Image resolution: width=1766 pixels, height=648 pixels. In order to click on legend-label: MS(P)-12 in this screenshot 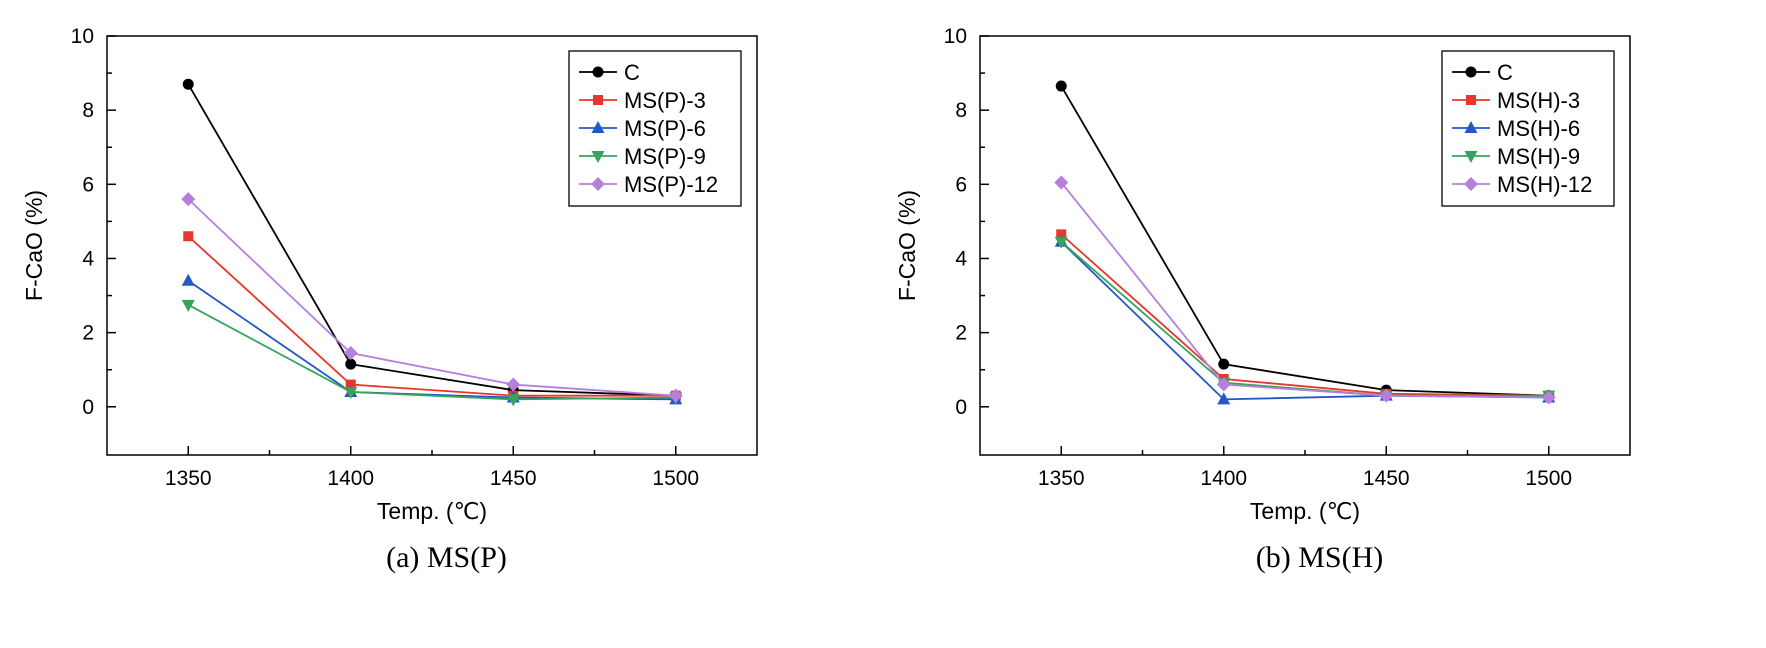, I will do `click(671, 184)`.